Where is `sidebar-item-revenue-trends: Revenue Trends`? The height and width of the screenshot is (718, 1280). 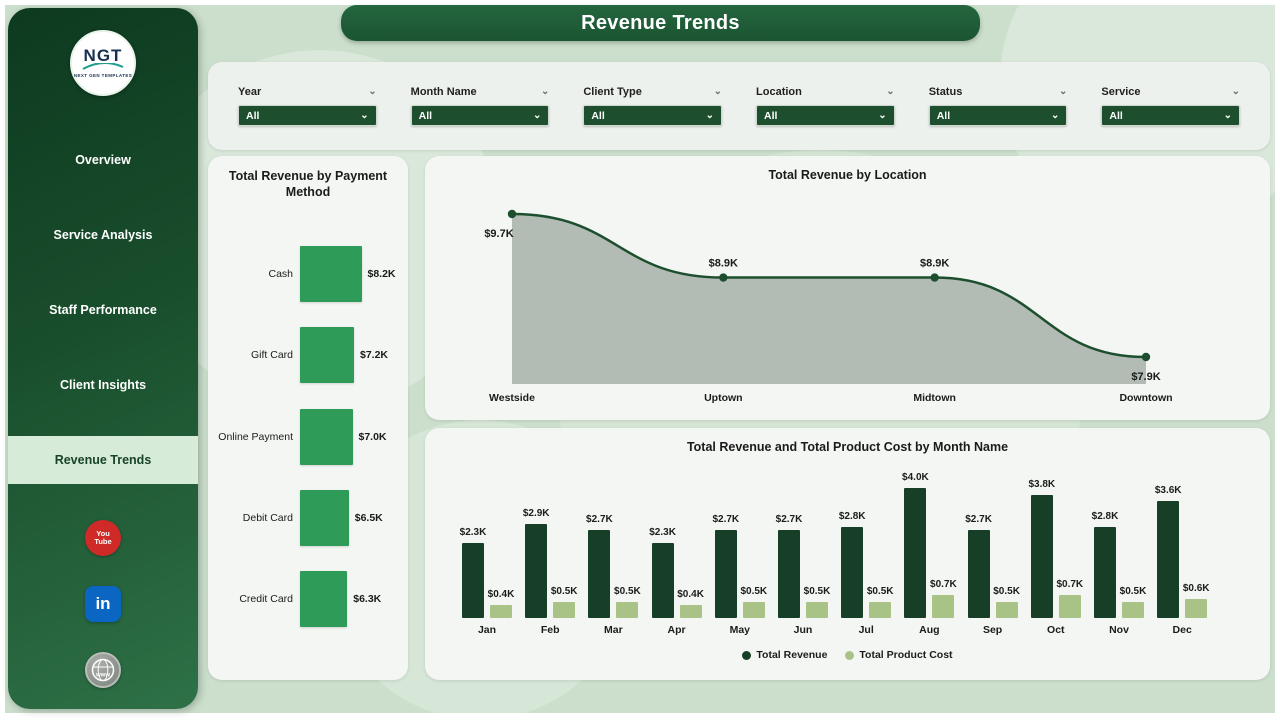 sidebar-item-revenue-trends: Revenue Trends is located at coordinates (103, 460).